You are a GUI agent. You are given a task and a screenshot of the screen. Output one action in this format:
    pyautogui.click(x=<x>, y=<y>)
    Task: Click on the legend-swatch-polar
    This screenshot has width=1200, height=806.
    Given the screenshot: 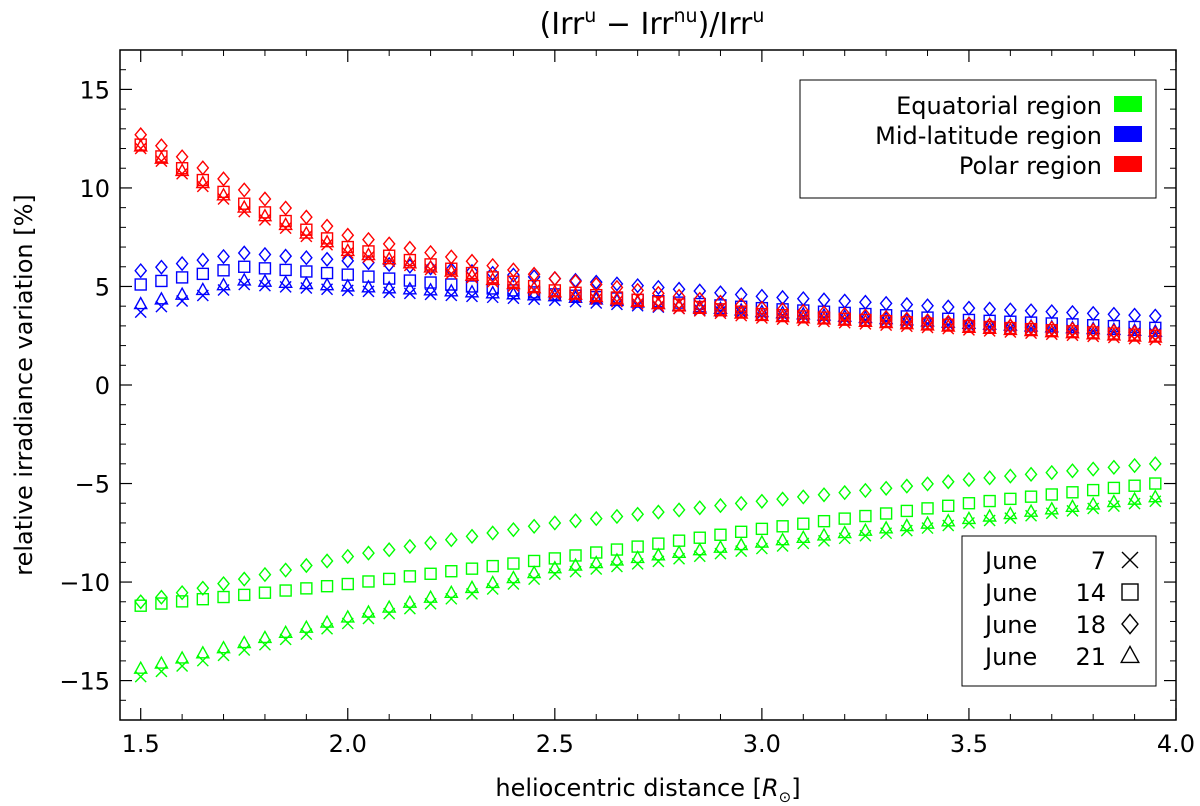 What is the action you would take?
    pyautogui.click(x=1128, y=164)
    